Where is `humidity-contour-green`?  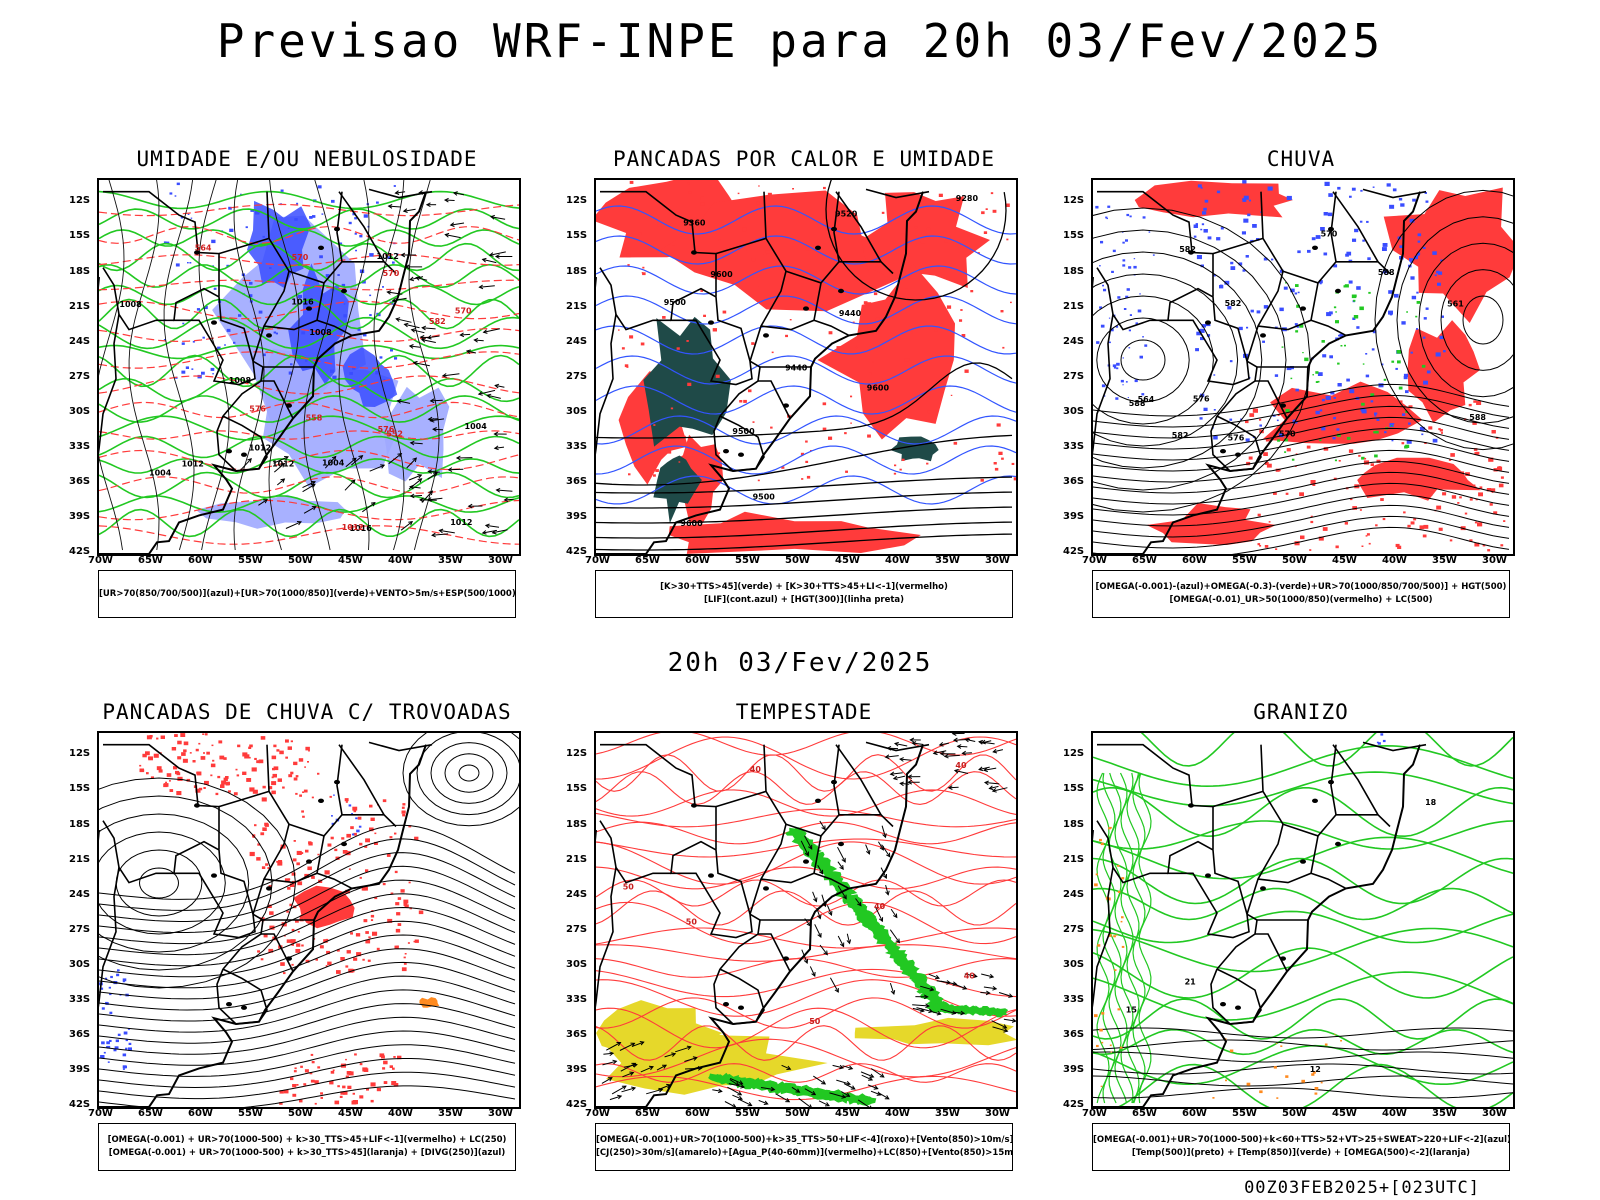
humidity-contour-green is located at coordinates (309, 447).